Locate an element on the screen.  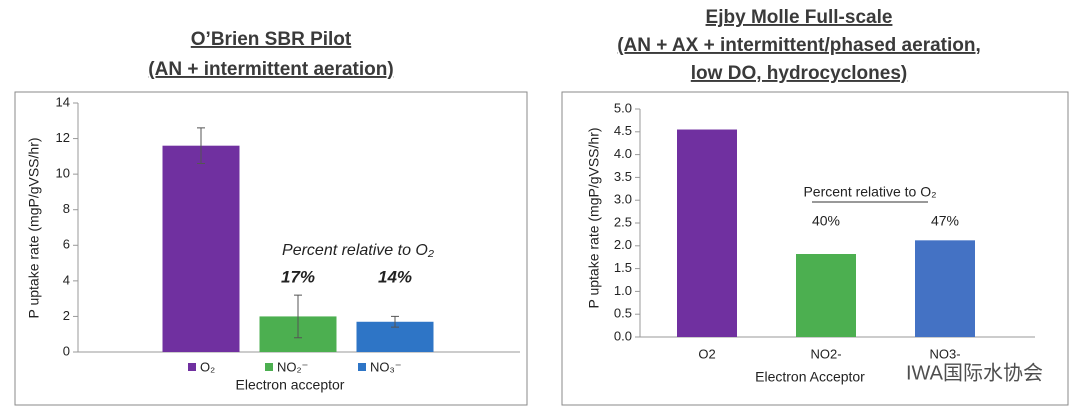
x-tick-label: NO3- is located at coordinates (944, 353).